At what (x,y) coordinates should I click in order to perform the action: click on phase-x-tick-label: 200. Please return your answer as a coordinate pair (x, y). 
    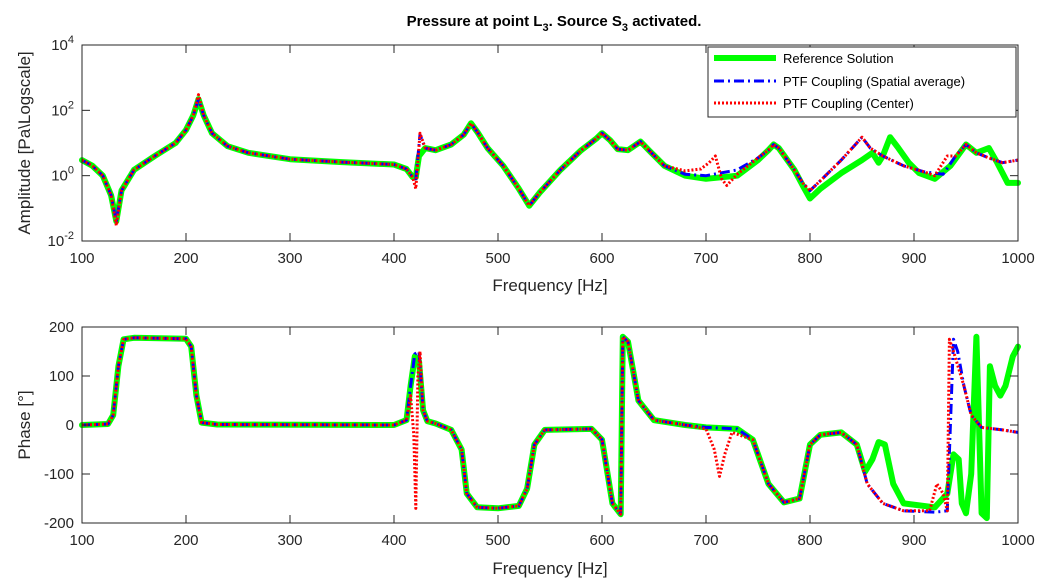
    Looking at the image, I should click on (185, 540).